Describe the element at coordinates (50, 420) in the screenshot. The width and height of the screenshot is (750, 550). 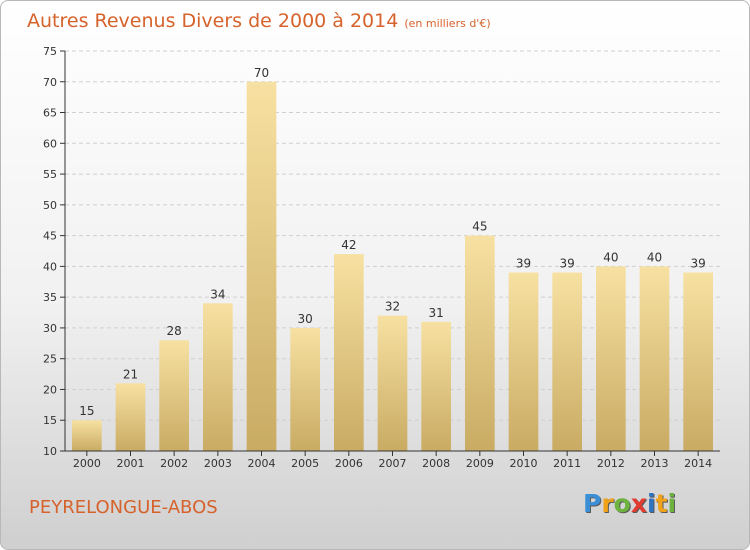
I see `y-tick-label: 15` at that location.